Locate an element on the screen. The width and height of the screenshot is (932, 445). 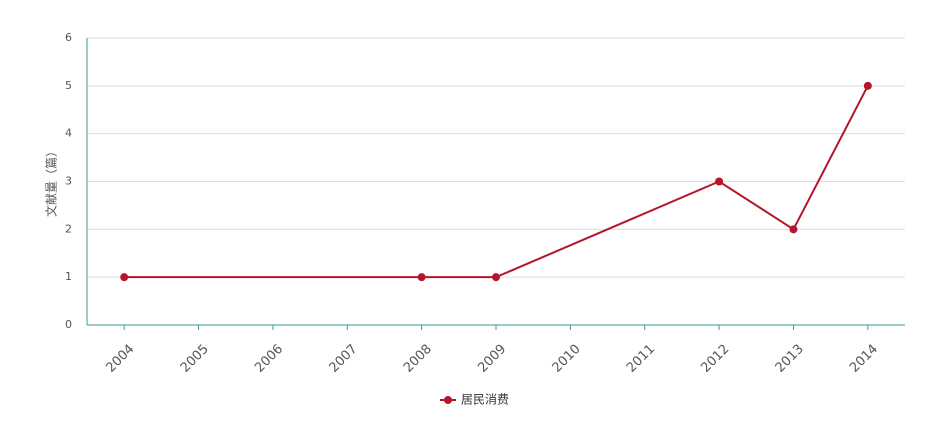
x-tick-label: 2006 is located at coordinates (269, 359).